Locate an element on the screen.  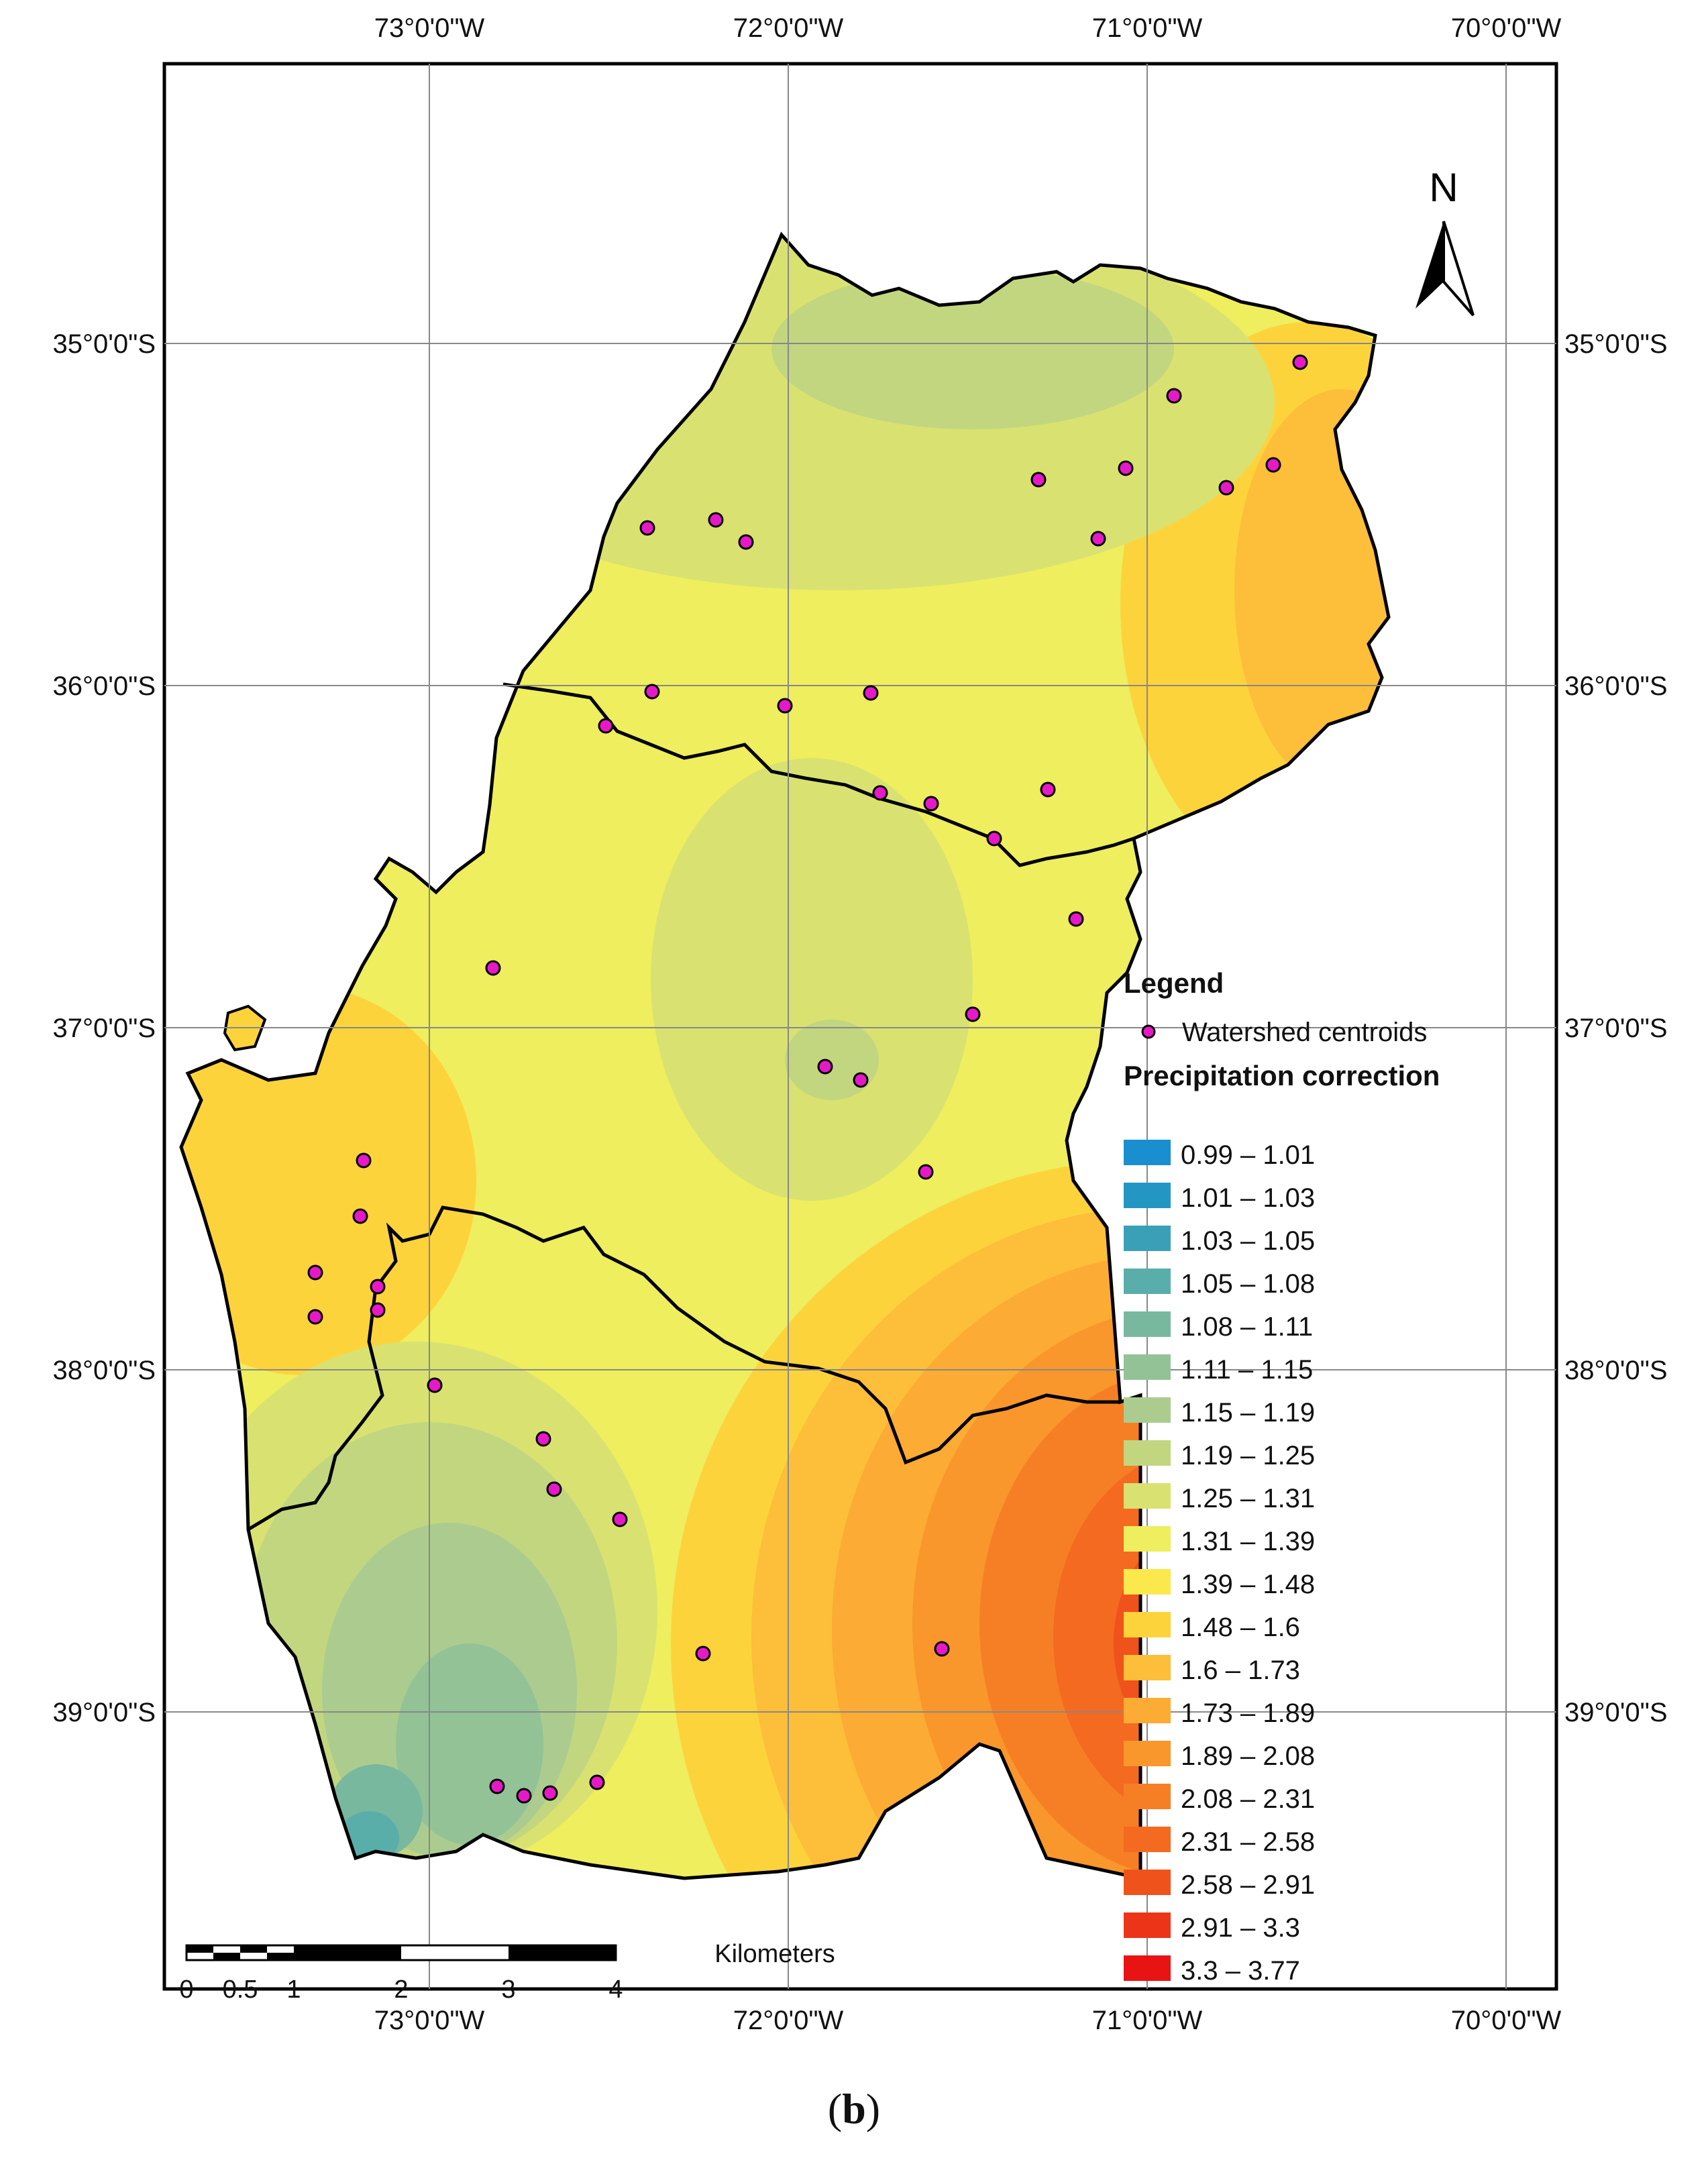
legend-class-label: 1.73 – 1.89 is located at coordinates (1248, 1713).